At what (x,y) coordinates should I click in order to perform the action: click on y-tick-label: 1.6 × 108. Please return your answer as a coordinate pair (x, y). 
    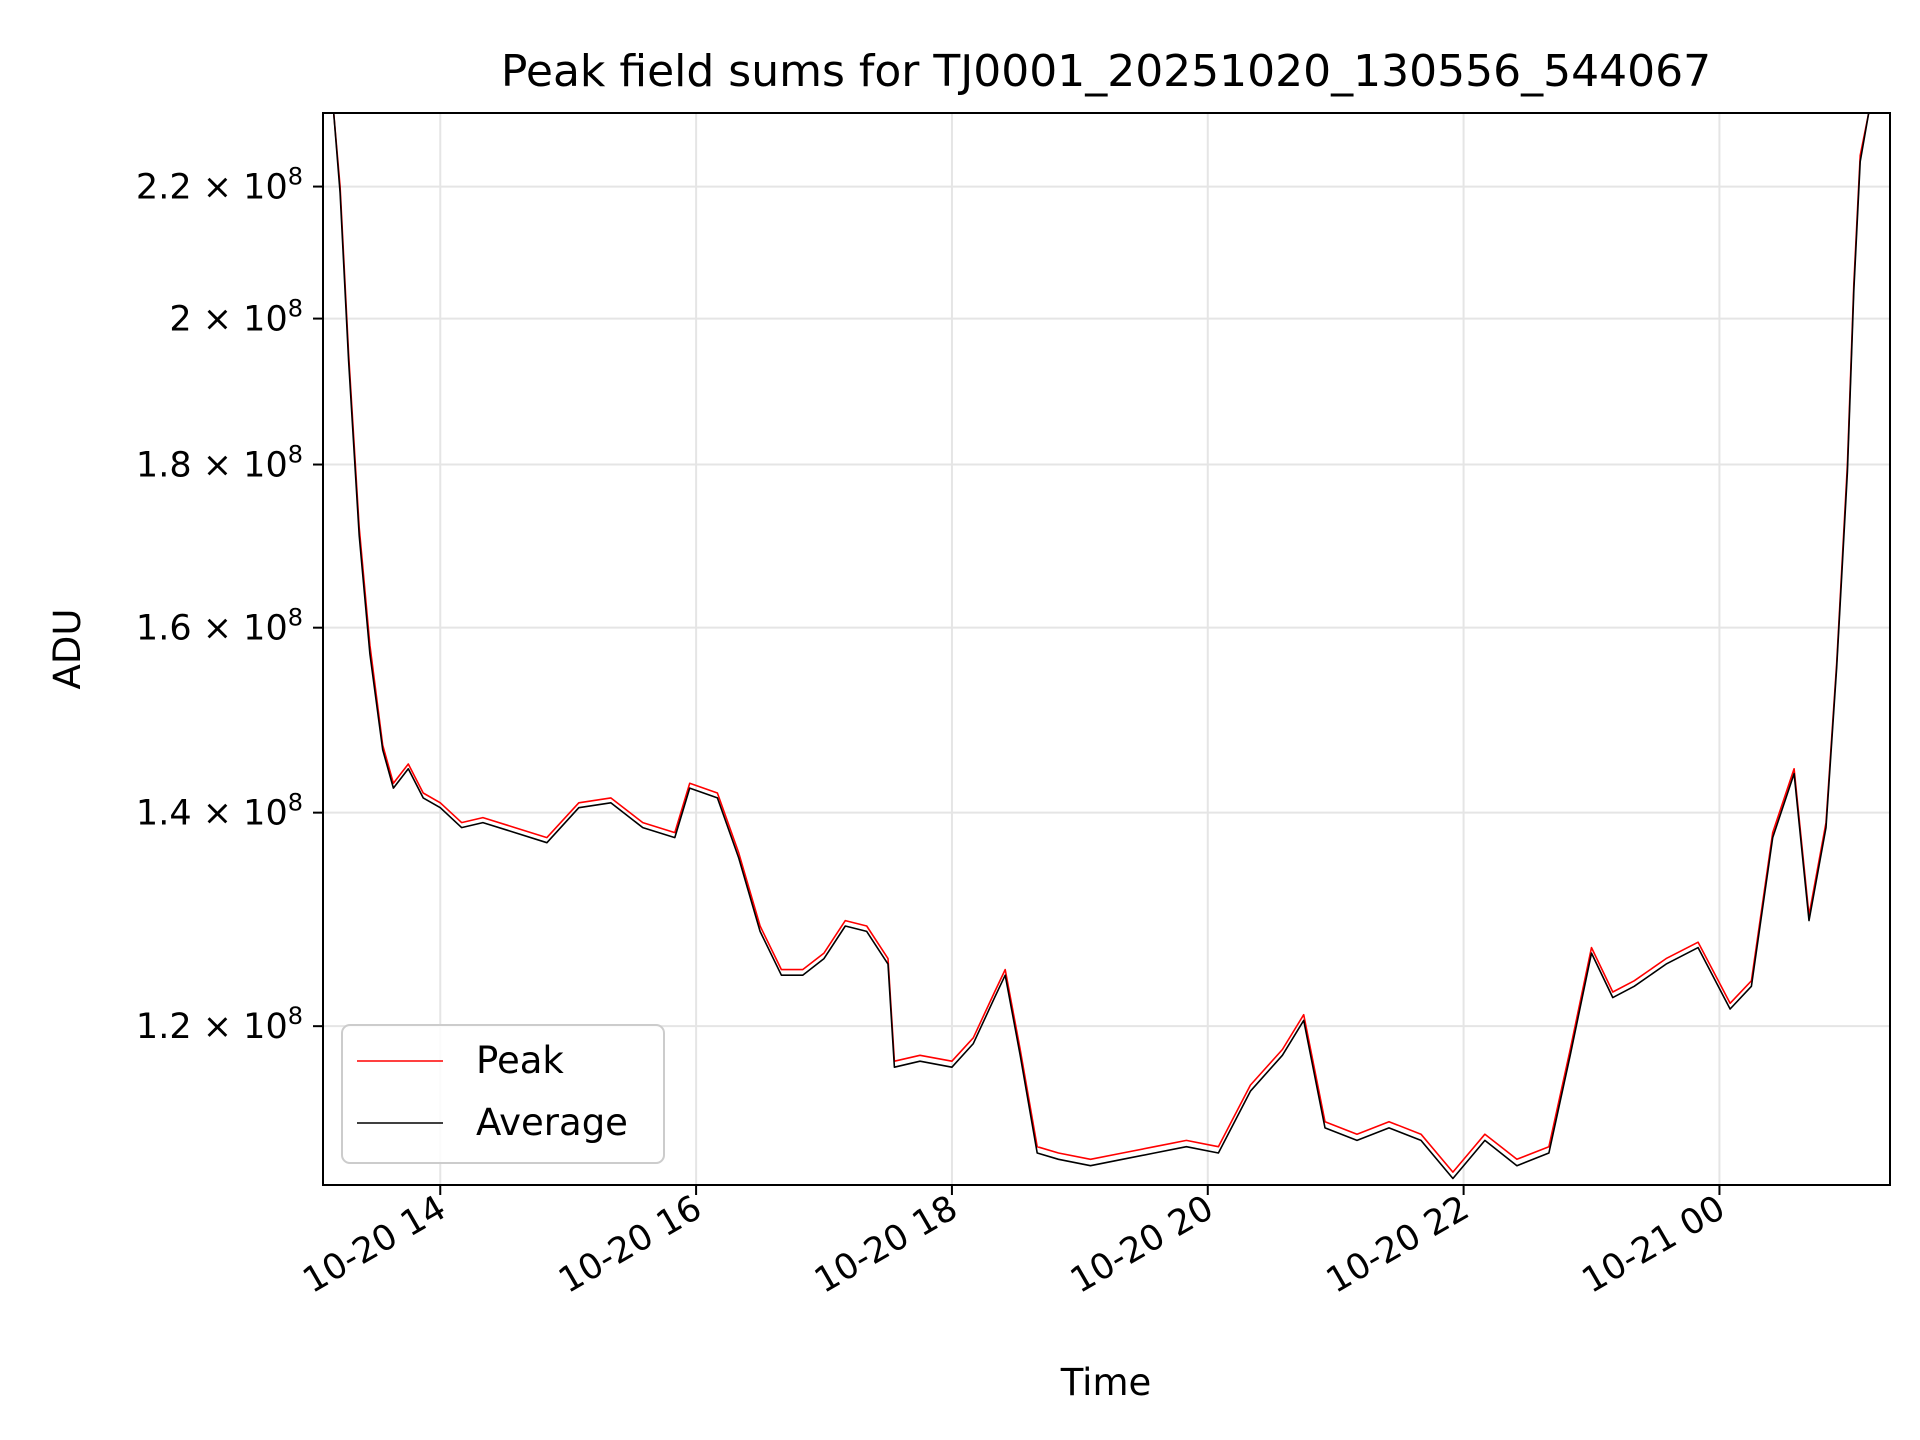
    Looking at the image, I should click on (219, 626).